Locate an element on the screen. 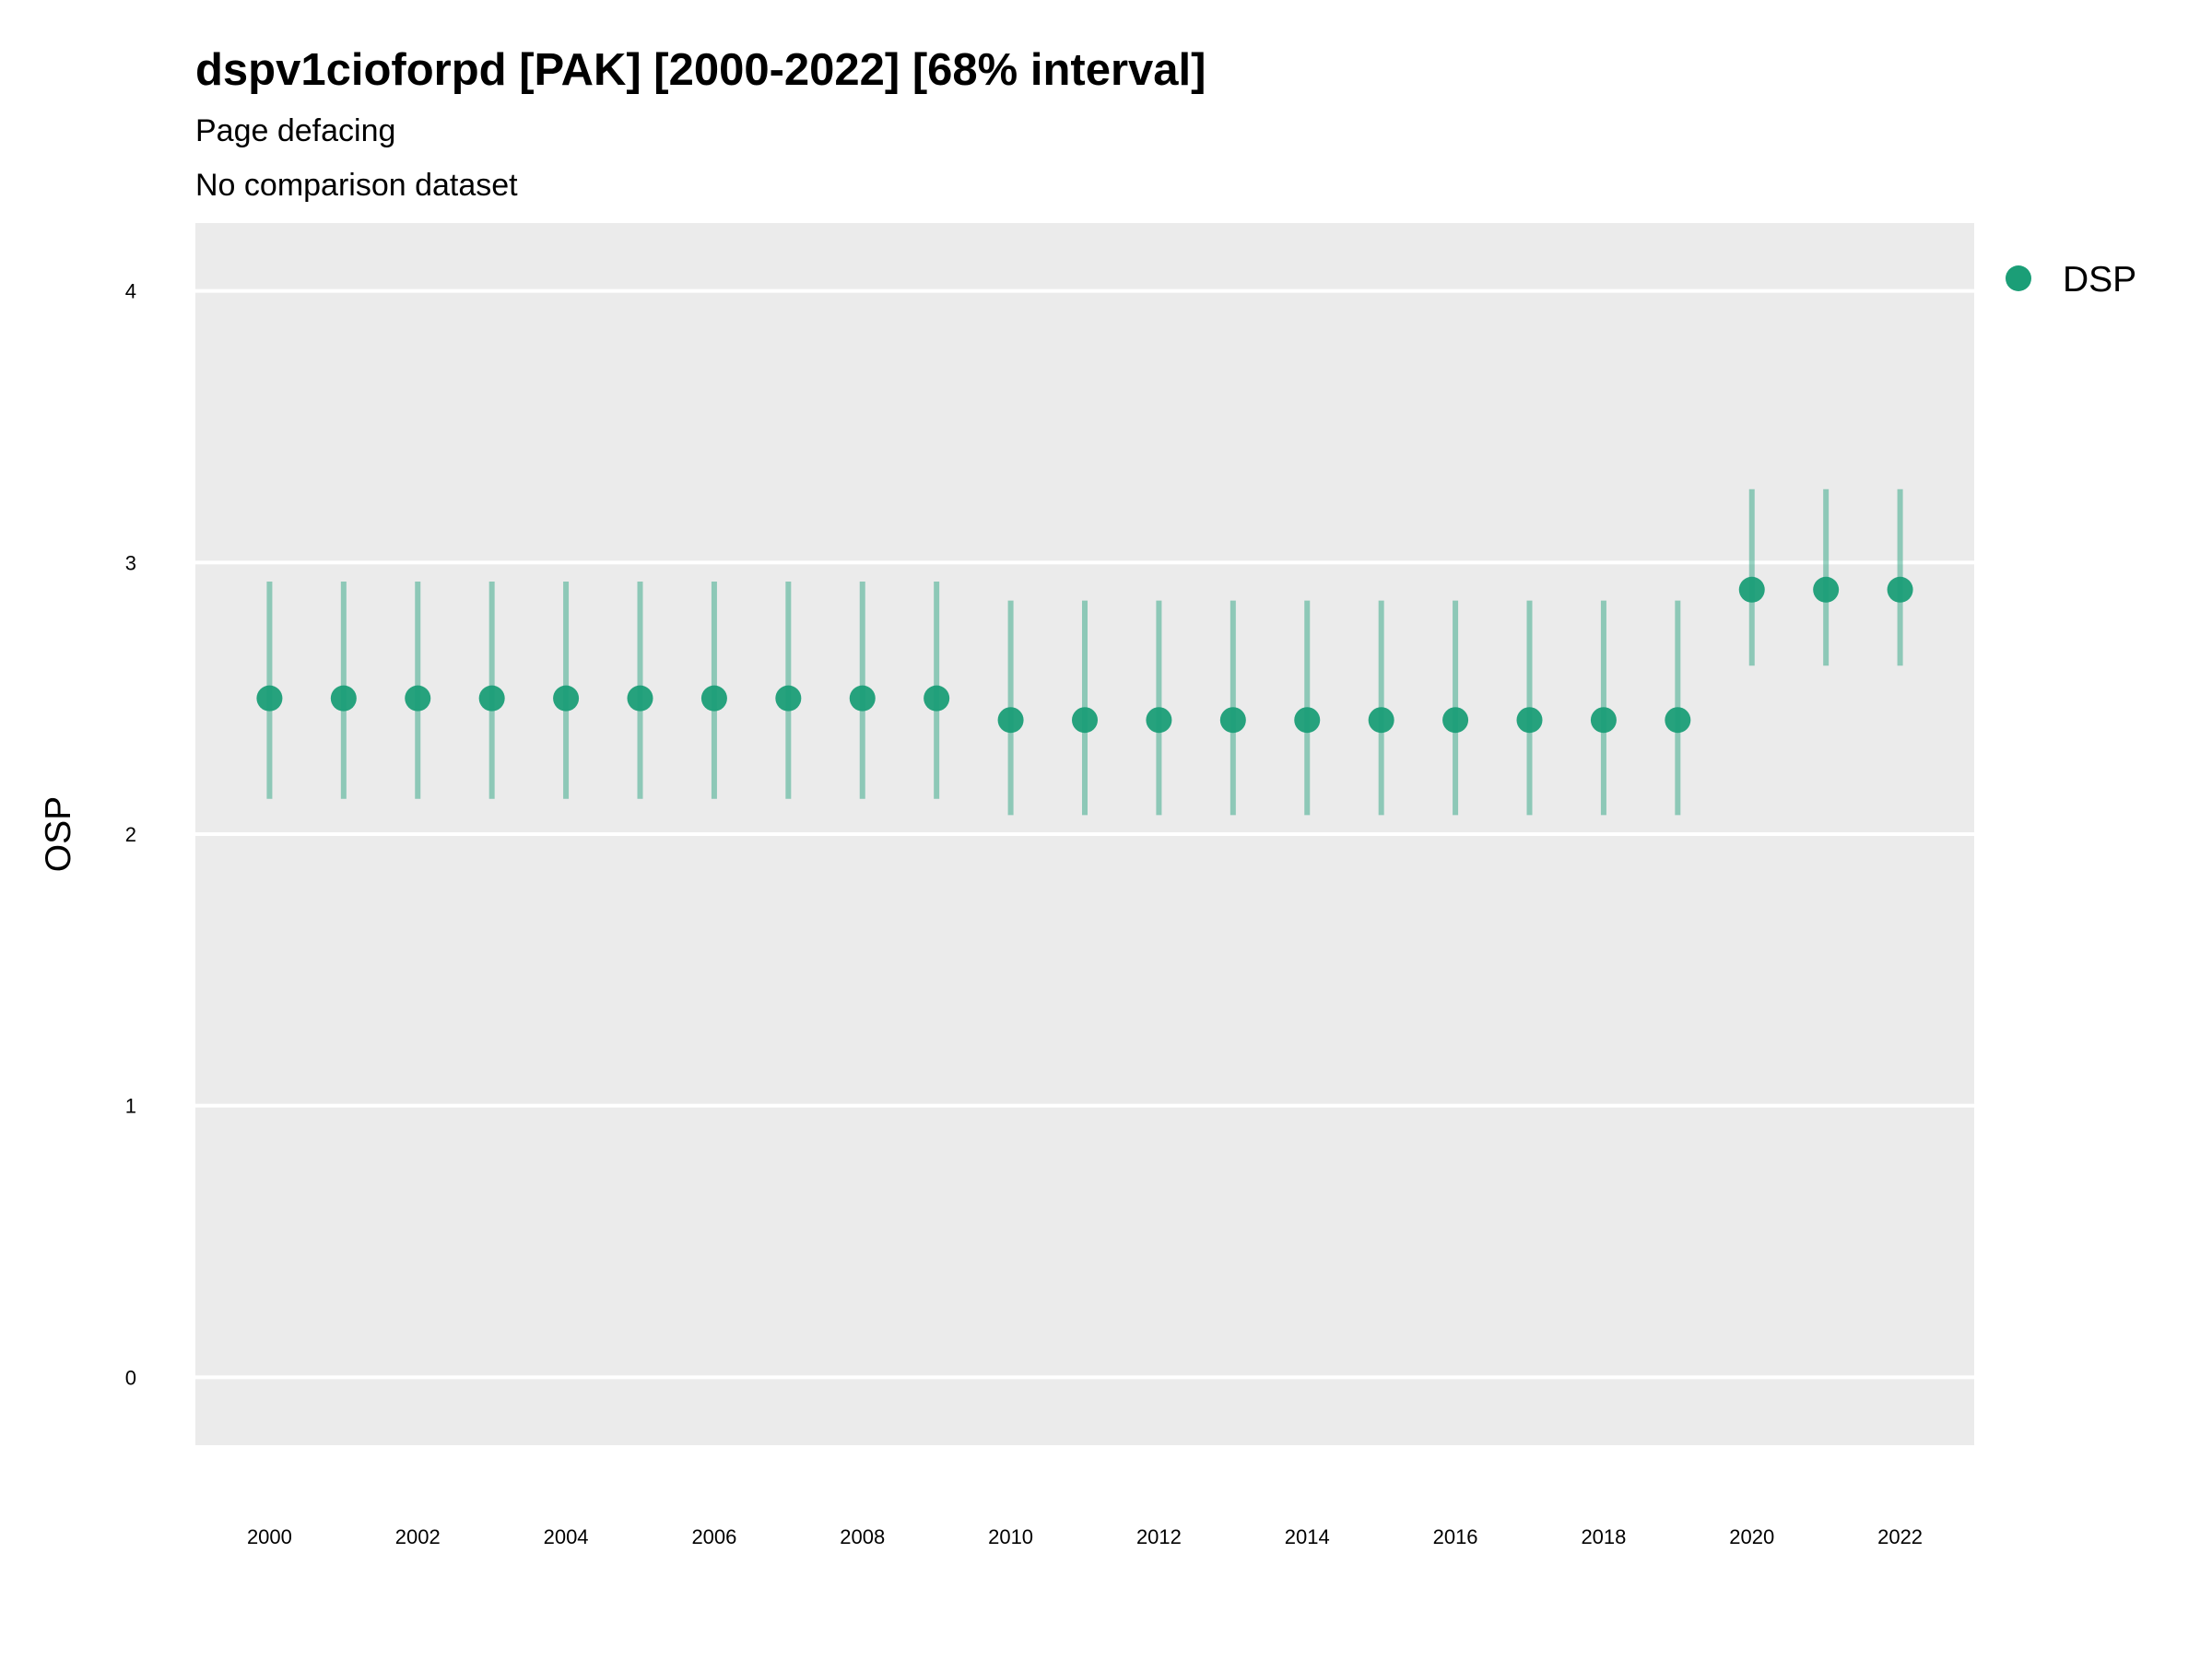 The image size is (2212, 1659). y-tick-label: 4 is located at coordinates (130, 291).